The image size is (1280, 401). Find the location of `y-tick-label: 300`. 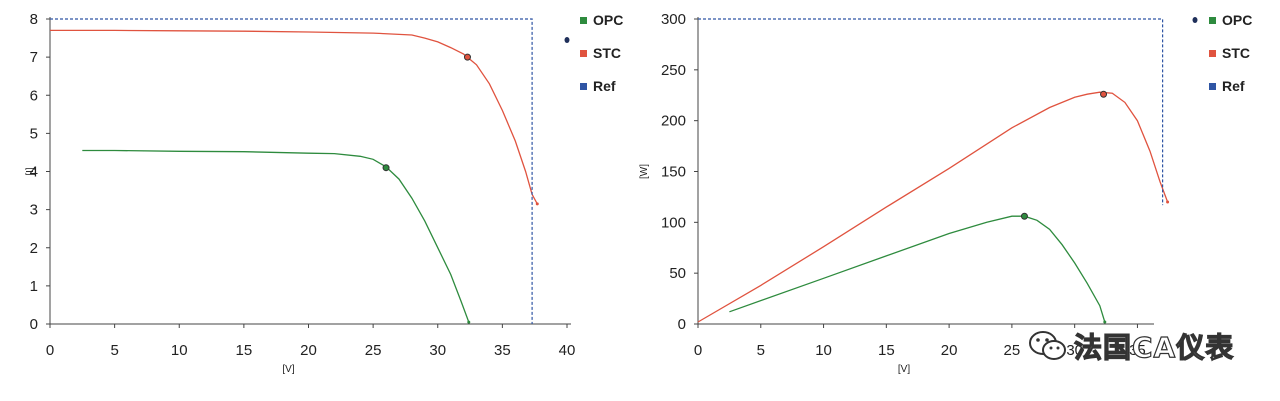

y-tick-label: 300 is located at coordinates (673, 19).